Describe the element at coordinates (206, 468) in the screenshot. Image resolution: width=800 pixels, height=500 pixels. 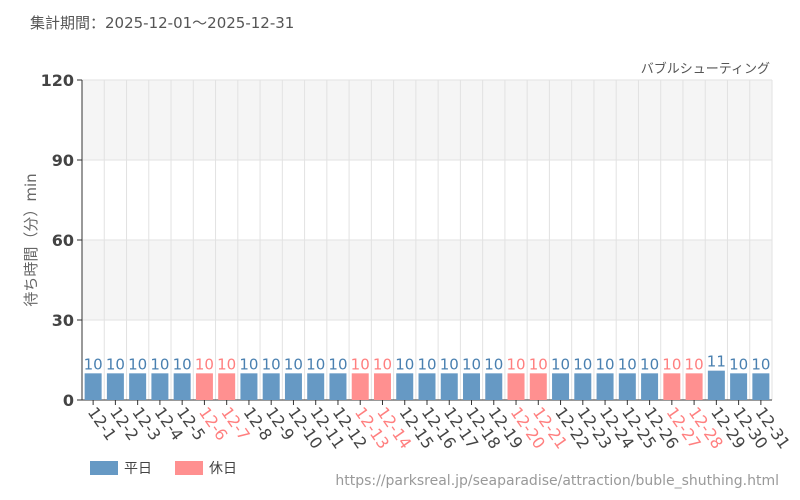
I see `legend-holiday: 休日` at that location.